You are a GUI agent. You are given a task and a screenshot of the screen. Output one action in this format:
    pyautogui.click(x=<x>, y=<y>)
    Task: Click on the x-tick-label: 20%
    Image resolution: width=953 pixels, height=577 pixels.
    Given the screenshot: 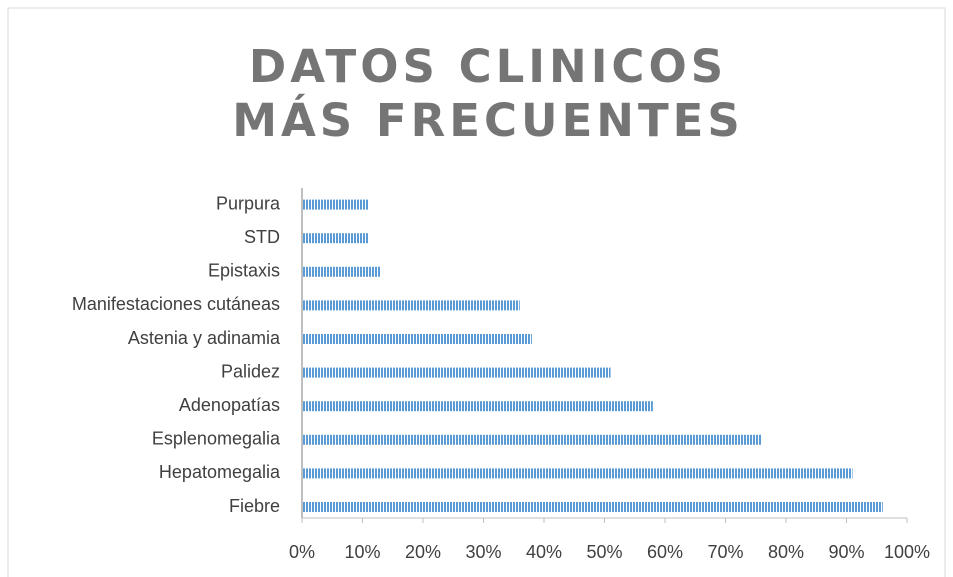 What is the action you would take?
    pyautogui.click(x=423, y=552)
    